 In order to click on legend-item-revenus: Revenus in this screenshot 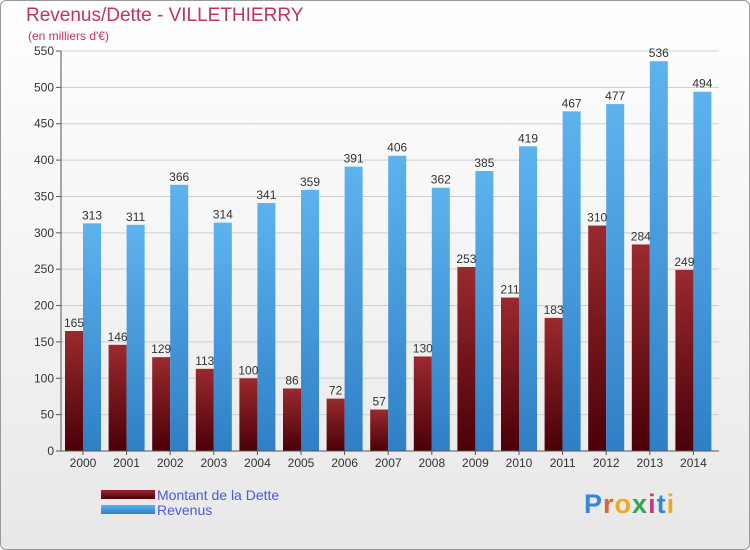, I will do `click(190, 509)`.